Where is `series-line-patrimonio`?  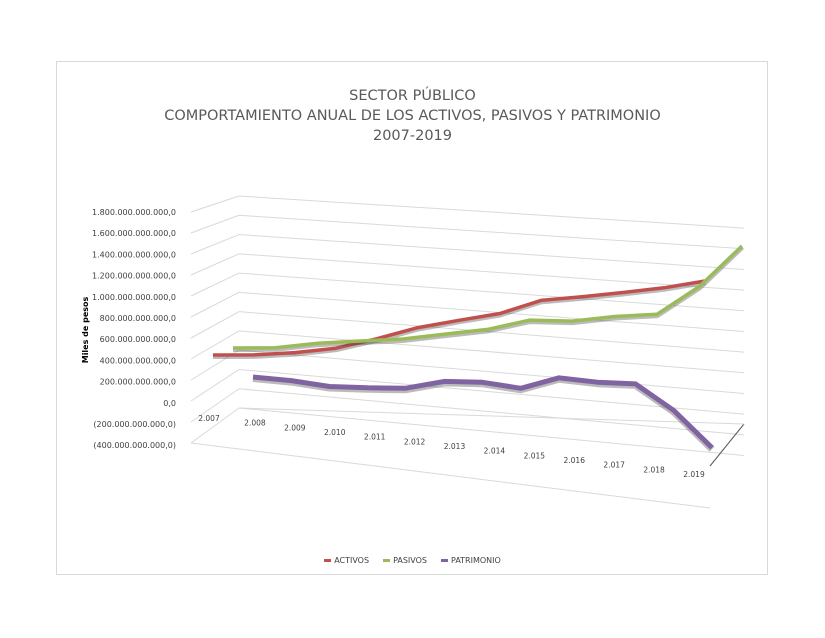 series-line-patrimonio is located at coordinates (483, 412).